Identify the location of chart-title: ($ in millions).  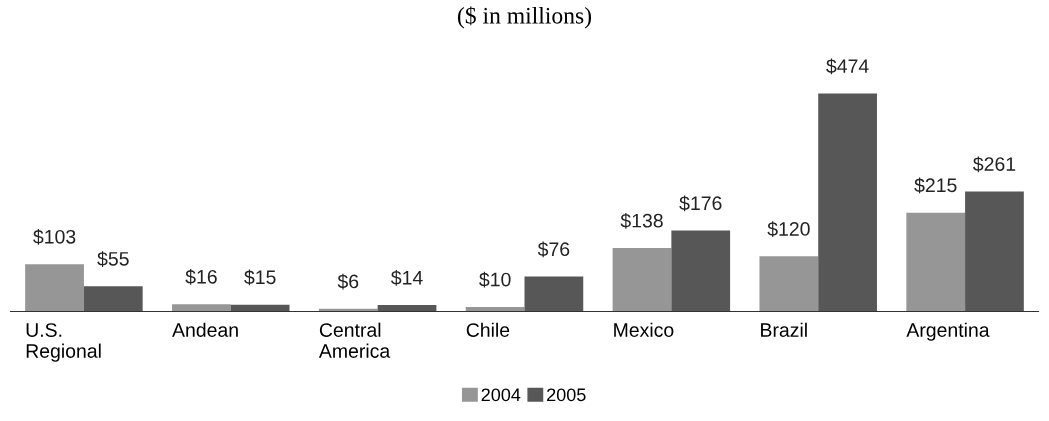
(524, 17).